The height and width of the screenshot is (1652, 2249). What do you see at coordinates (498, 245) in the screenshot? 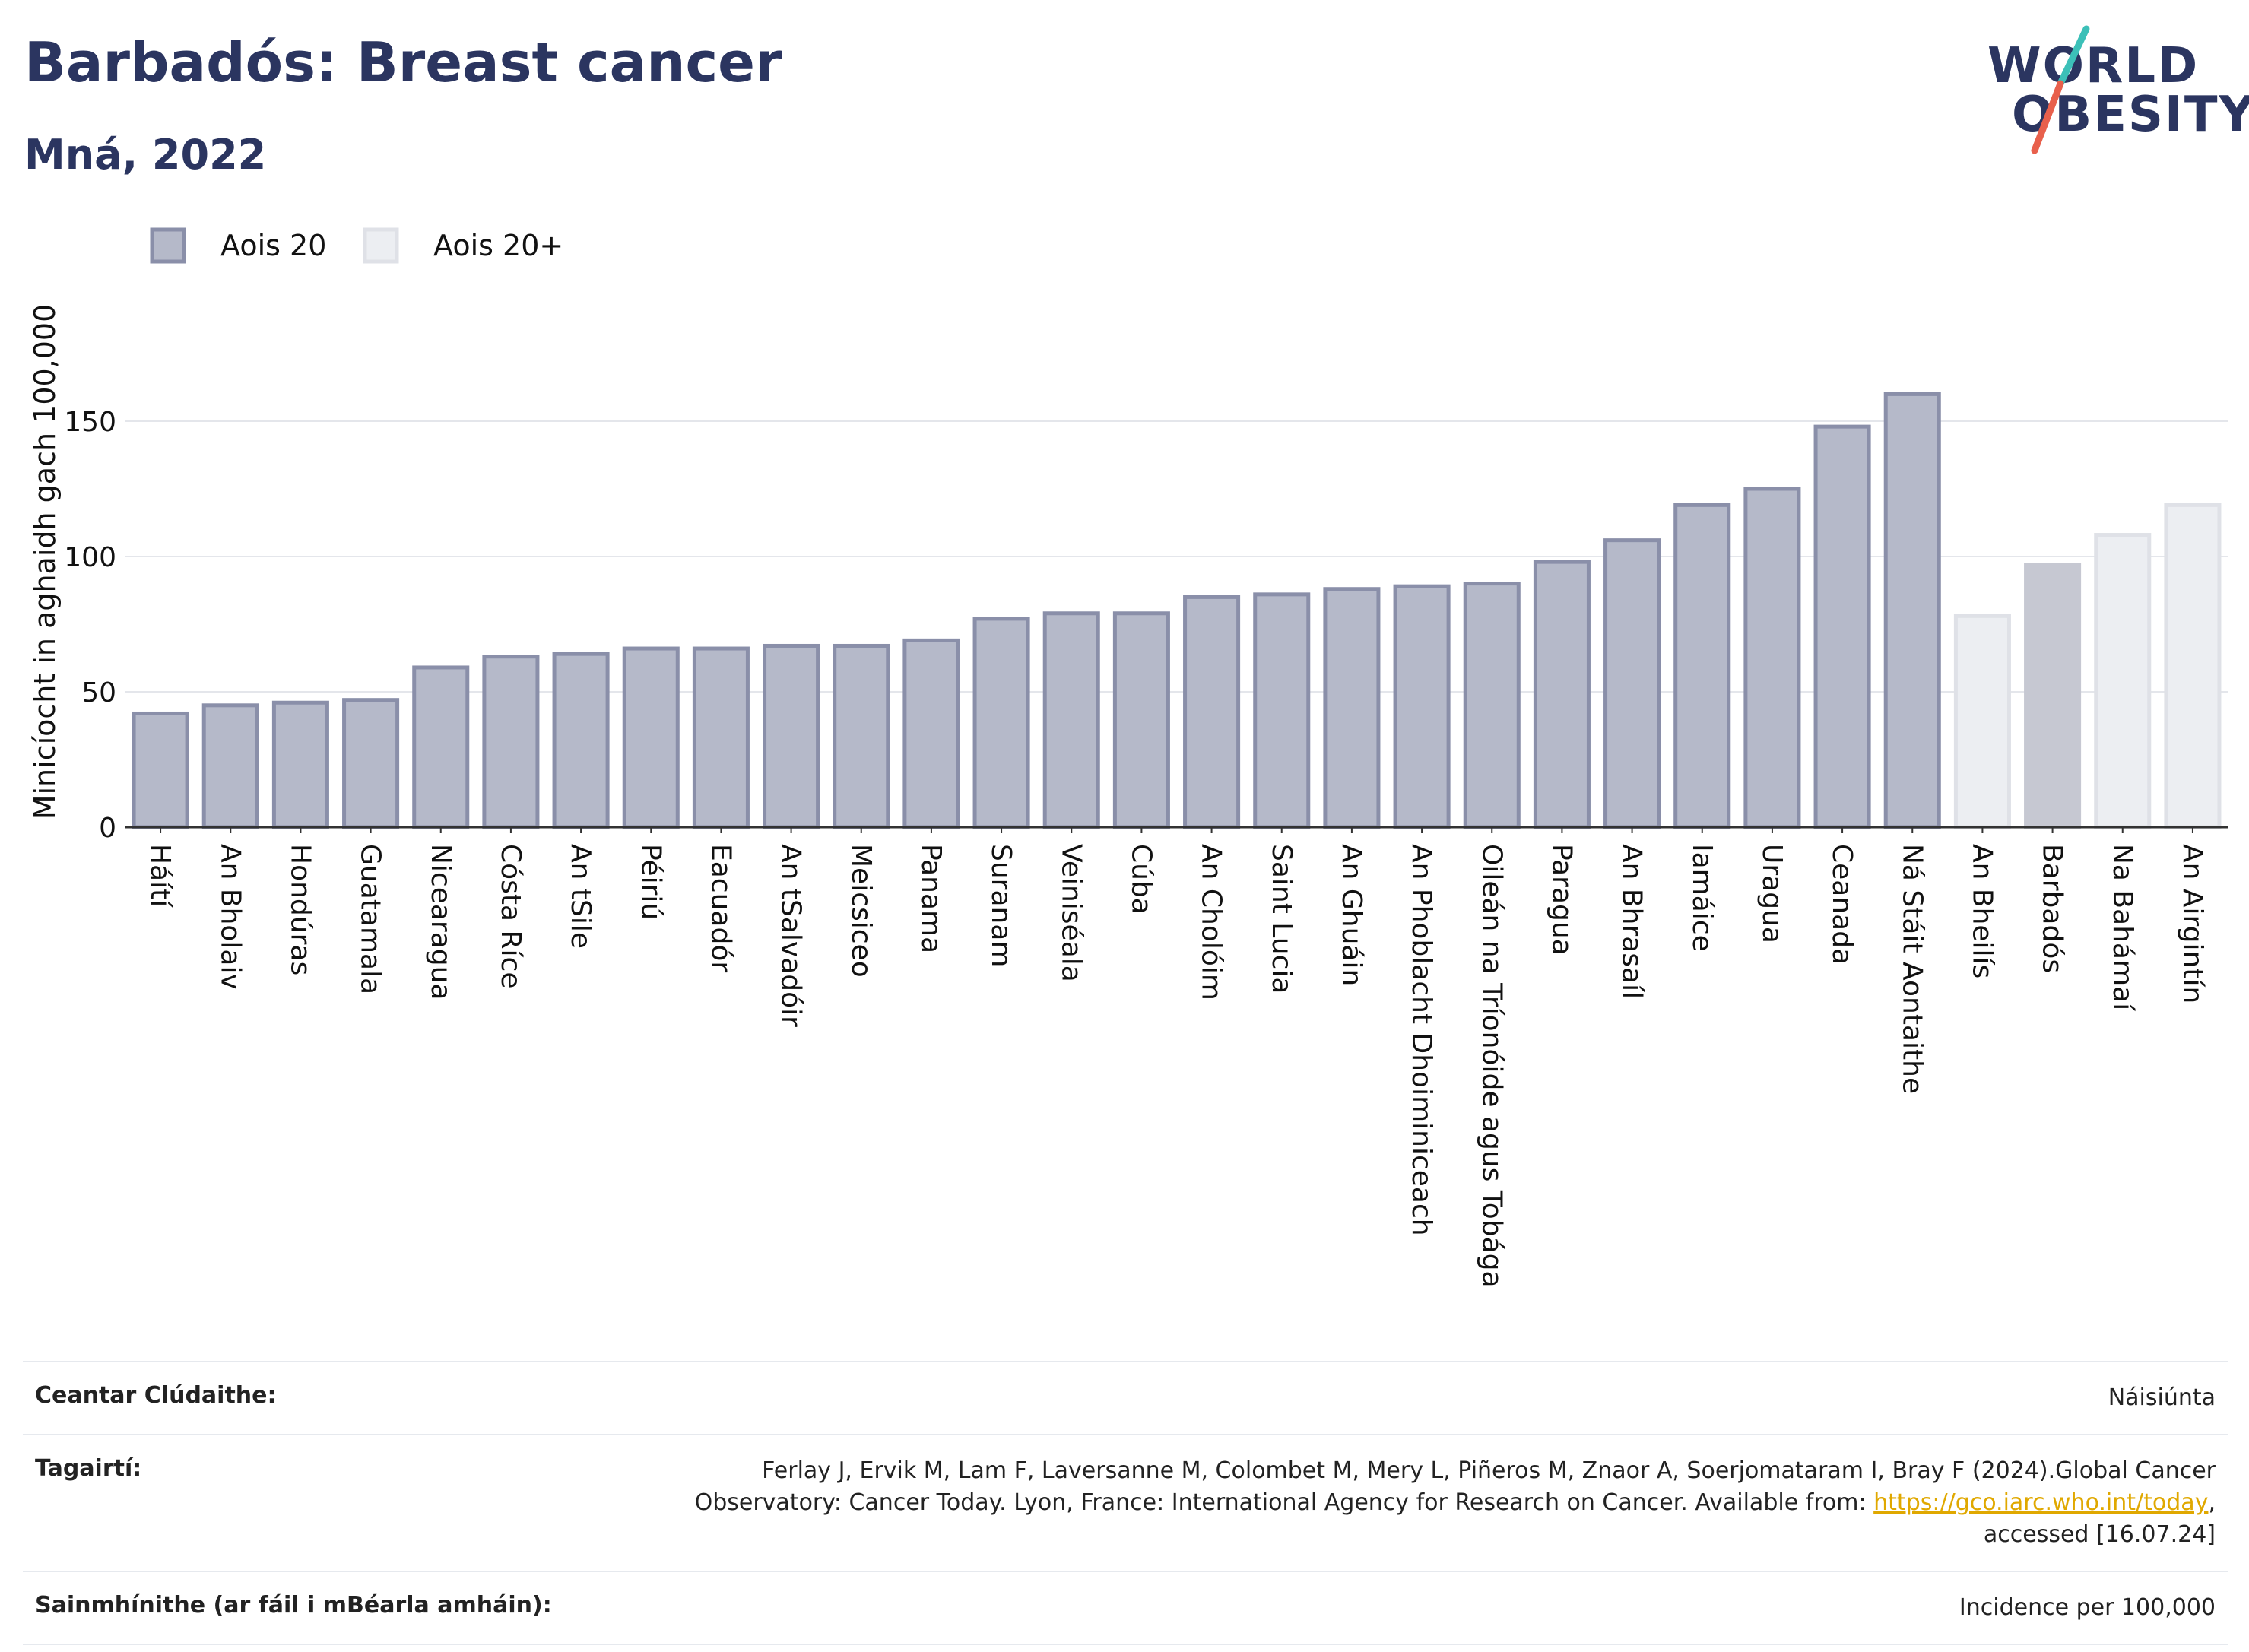
I see `legend-label-2: Aois 20+` at bounding box center [498, 245].